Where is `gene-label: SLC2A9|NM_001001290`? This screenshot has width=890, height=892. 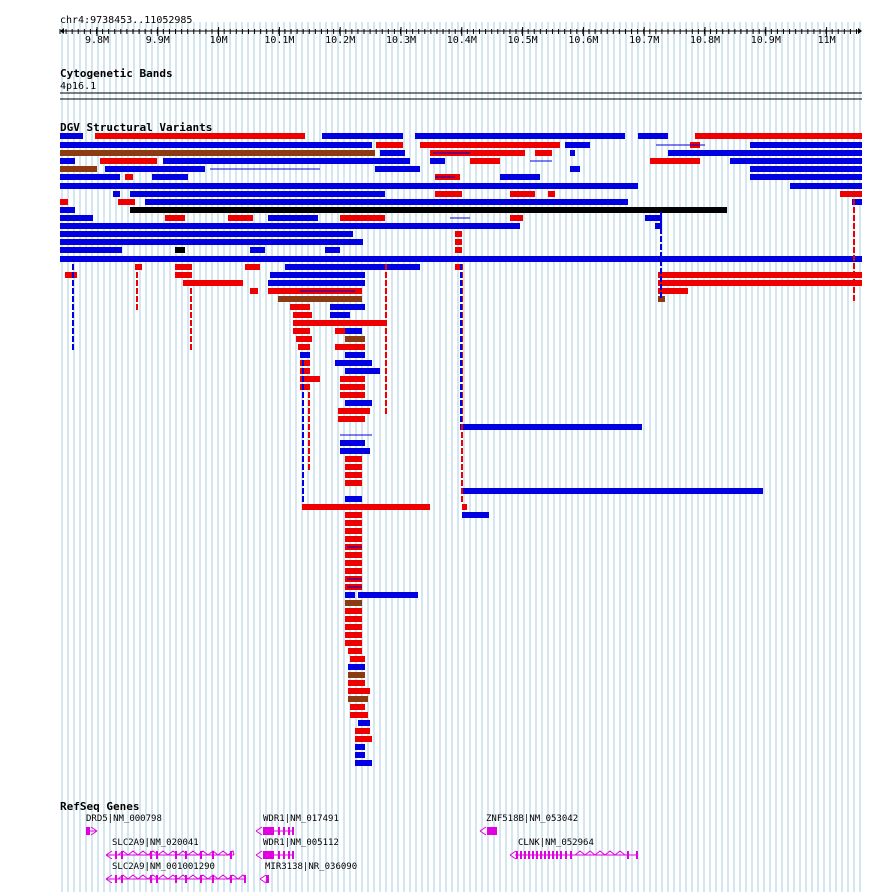
gene-label: SLC2A9|NM_001001290 is located at coordinates (163, 867).